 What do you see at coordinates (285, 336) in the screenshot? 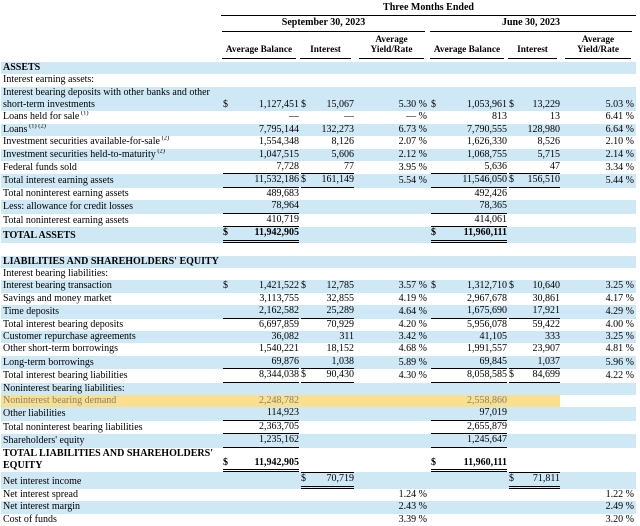
I see `cell: 36,082` at bounding box center [285, 336].